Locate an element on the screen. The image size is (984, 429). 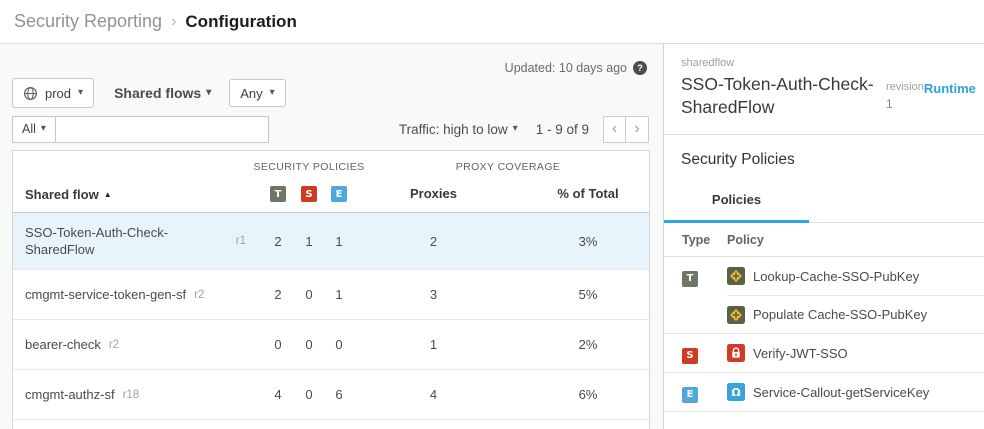
policy-row: Ω Service-Callout-getServiceKey is located at coordinates (855, 392).